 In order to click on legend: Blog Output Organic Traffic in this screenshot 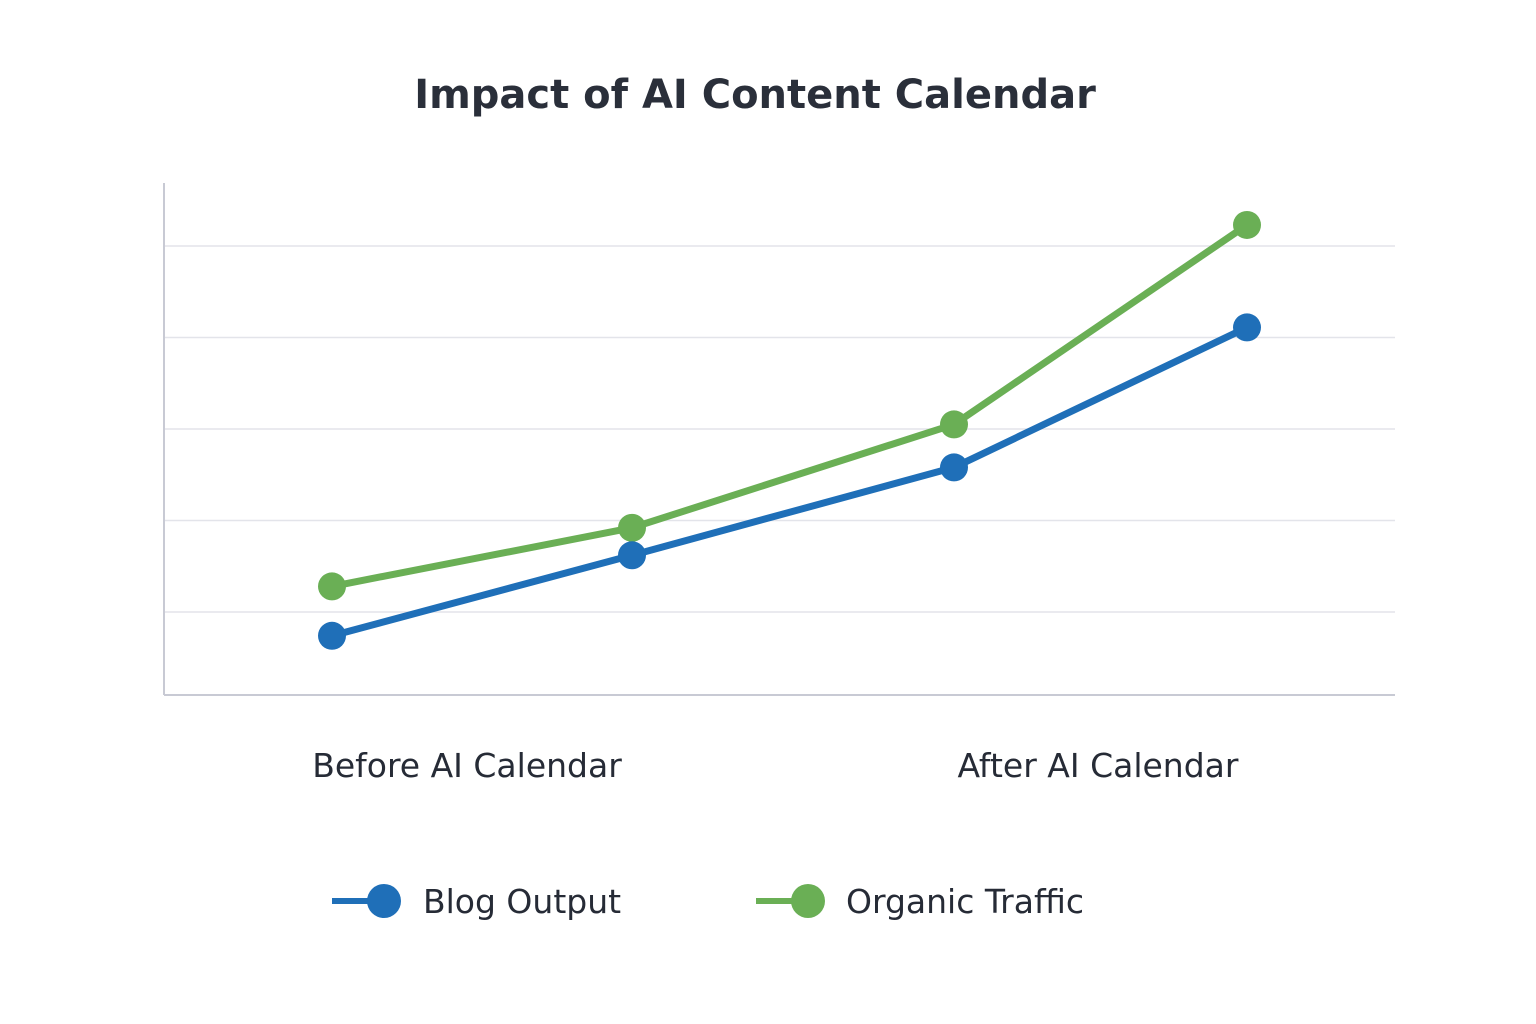, I will do `click(708, 901)`.